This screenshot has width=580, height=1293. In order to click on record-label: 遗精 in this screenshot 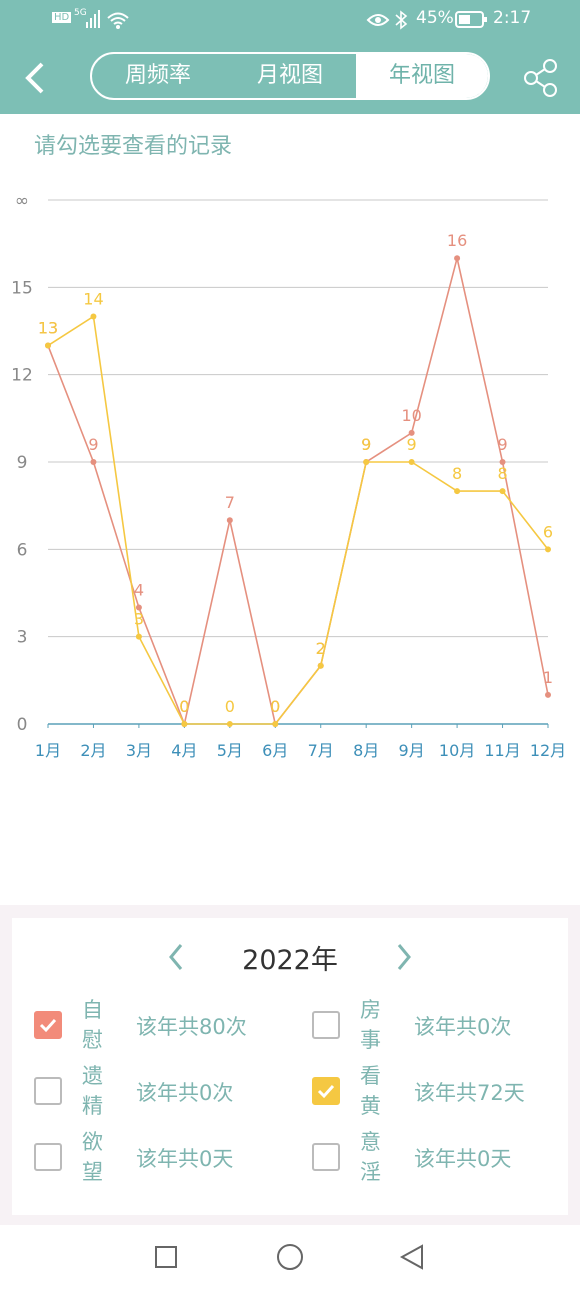, I will do `click(92, 1091)`.